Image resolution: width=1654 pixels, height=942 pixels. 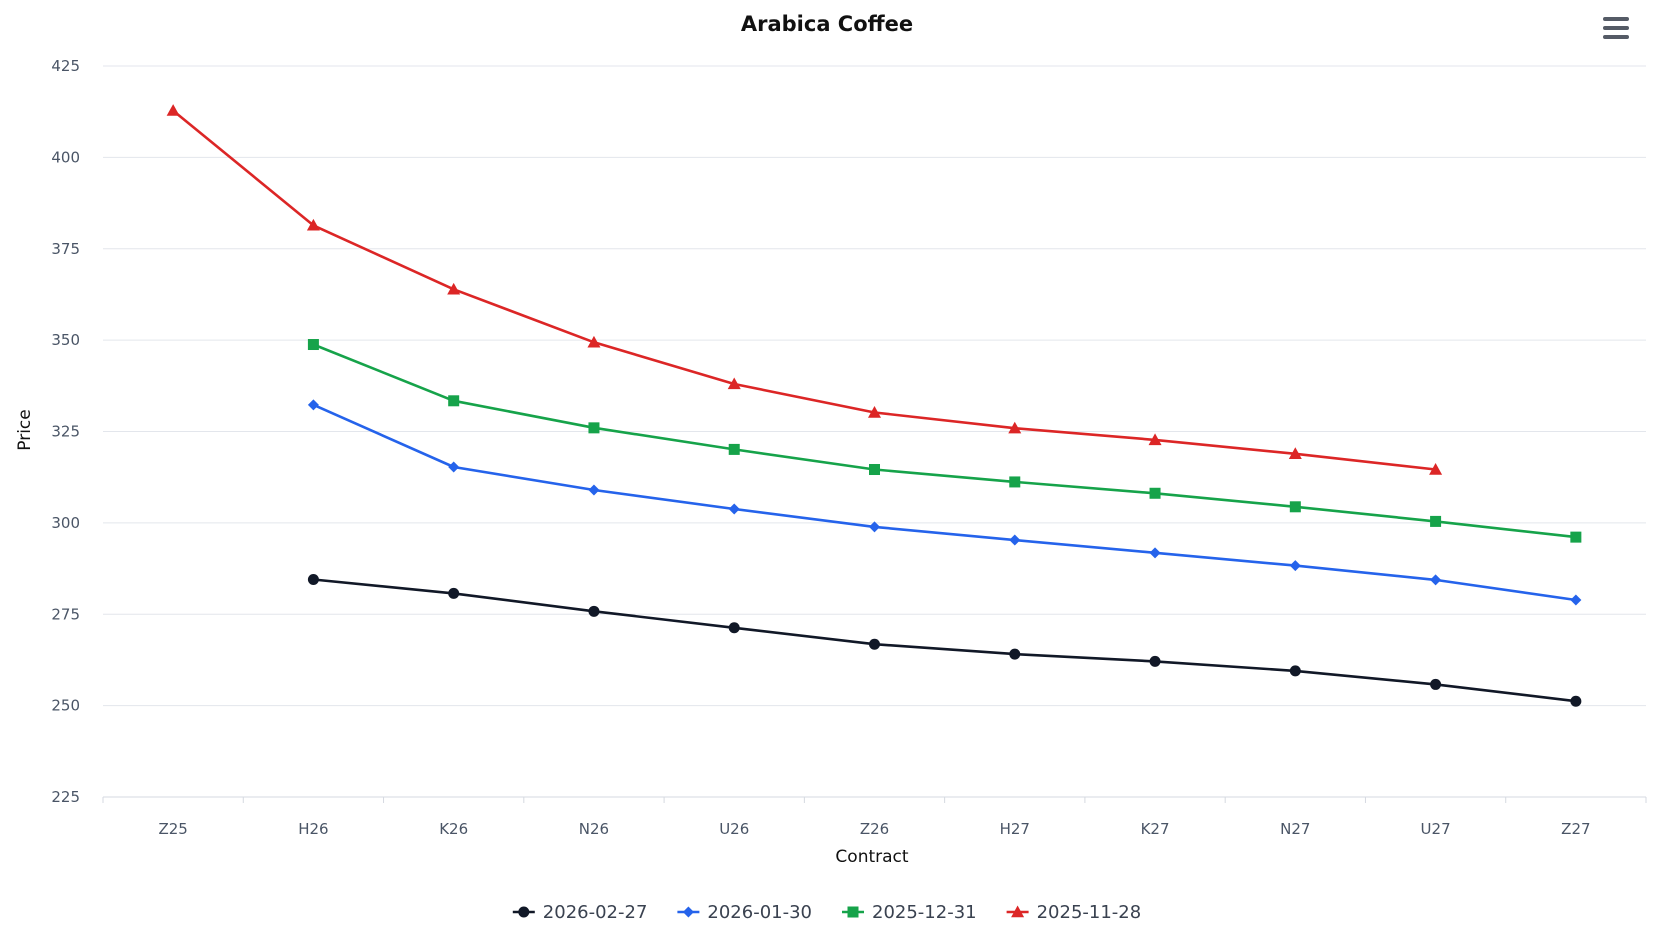 I want to click on legend-label: 2025-12-31, so click(x=924, y=912).